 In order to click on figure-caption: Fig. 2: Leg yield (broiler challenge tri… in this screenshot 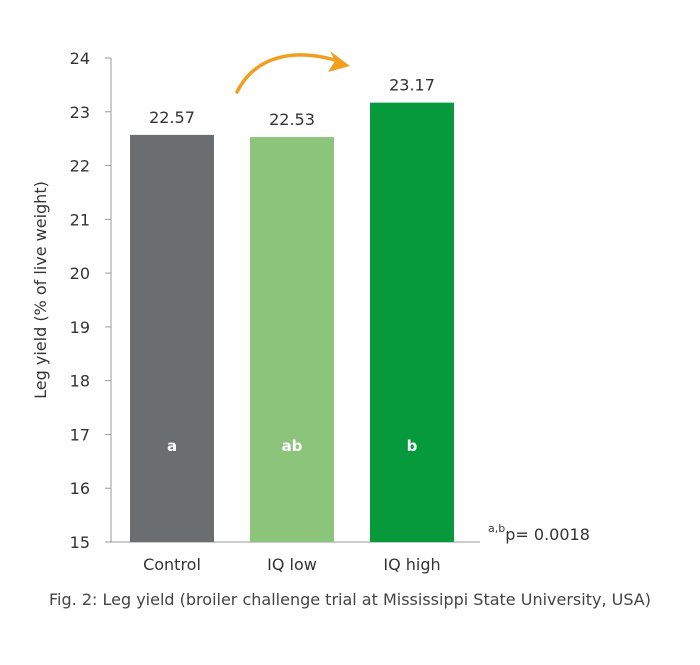, I will do `click(350, 599)`.